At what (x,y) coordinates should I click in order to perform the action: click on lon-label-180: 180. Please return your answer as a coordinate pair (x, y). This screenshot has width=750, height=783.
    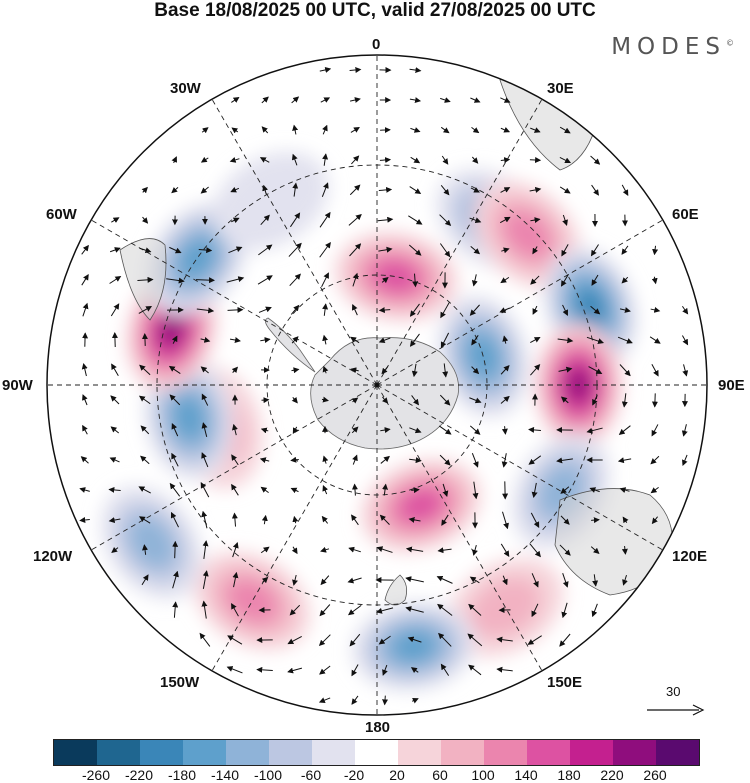
    Looking at the image, I should click on (378, 727).